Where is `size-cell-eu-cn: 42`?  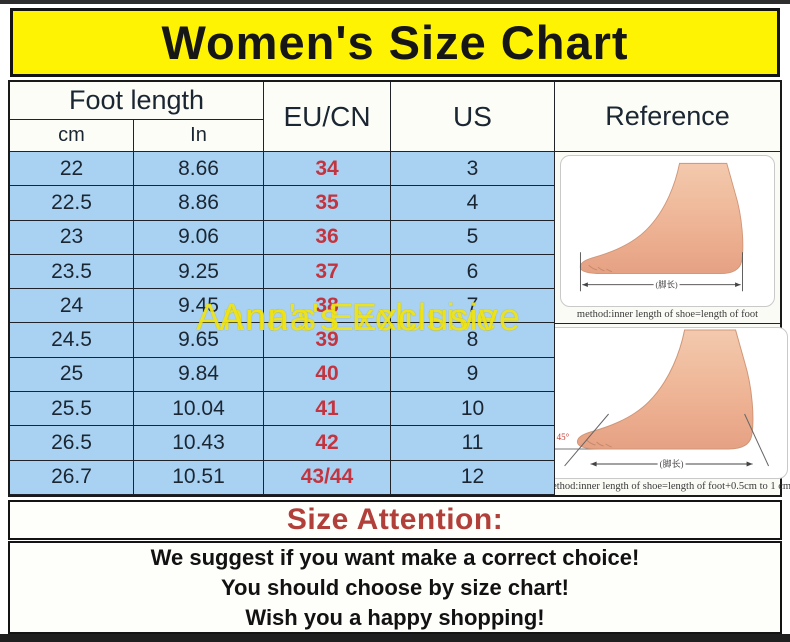
size-cell-eu-cn: 42 is located at coordinates (327, 443).